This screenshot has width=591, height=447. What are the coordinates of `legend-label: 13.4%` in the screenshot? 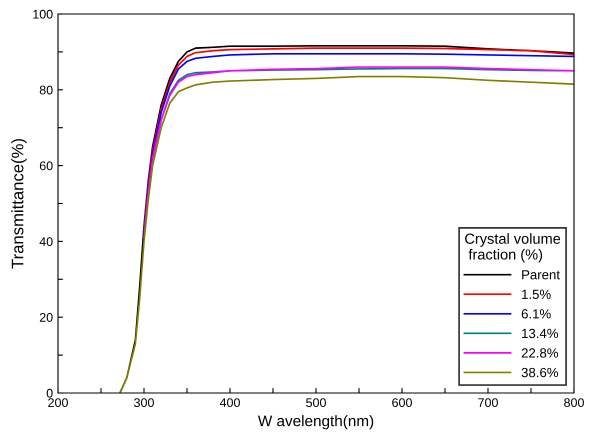 It's located at (540, 333).